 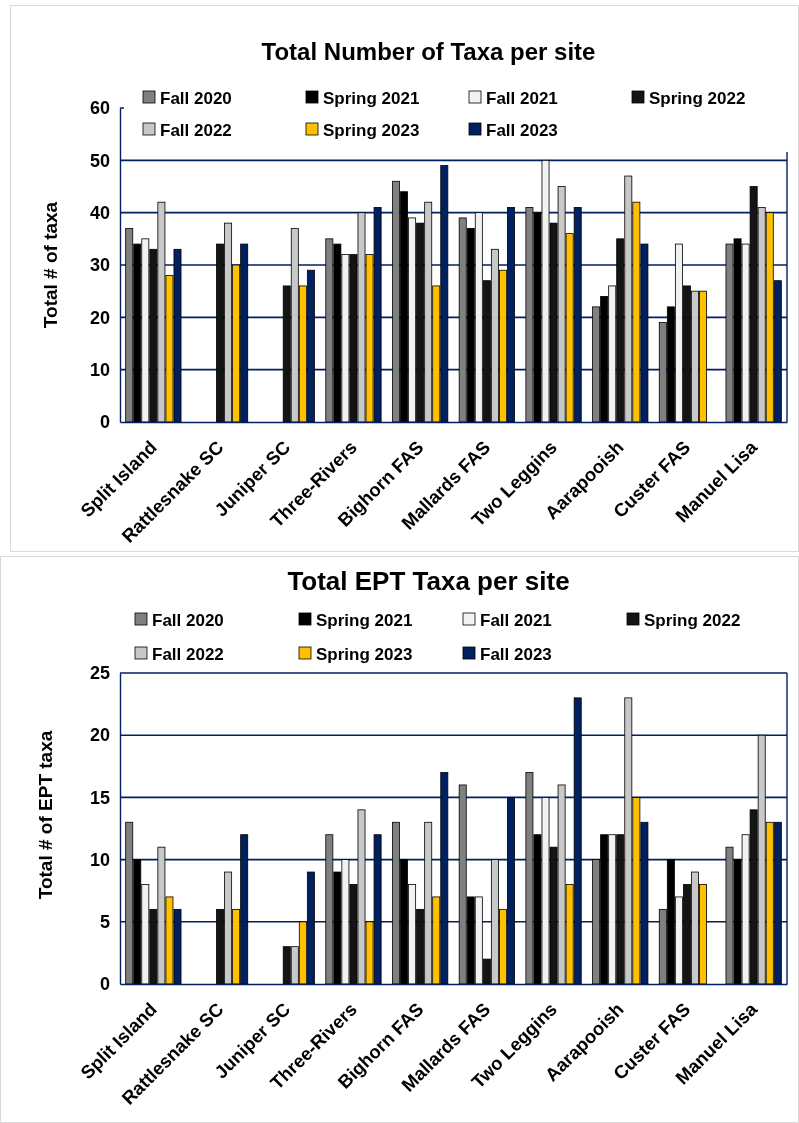 I want to click on y-axis-title: Total # of EPT taxa, so click(x=45, y=815).